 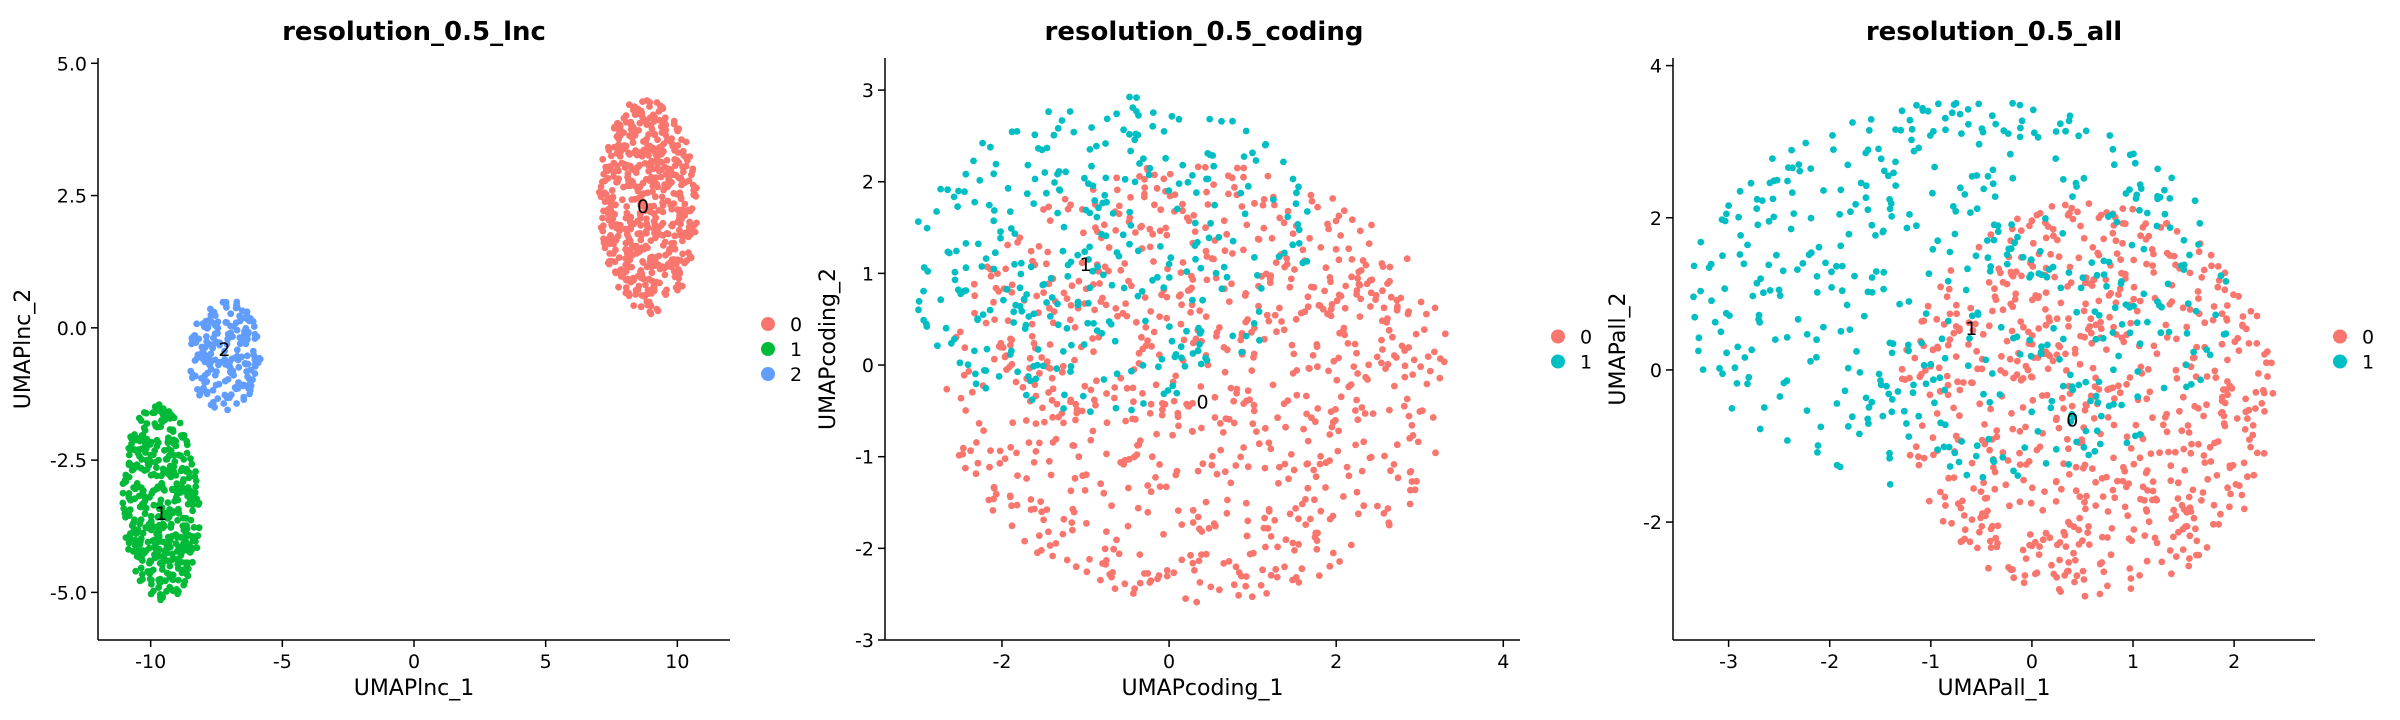 I want to click on y-axis-label: UMAPall_2, so click(x=1618, y=348).